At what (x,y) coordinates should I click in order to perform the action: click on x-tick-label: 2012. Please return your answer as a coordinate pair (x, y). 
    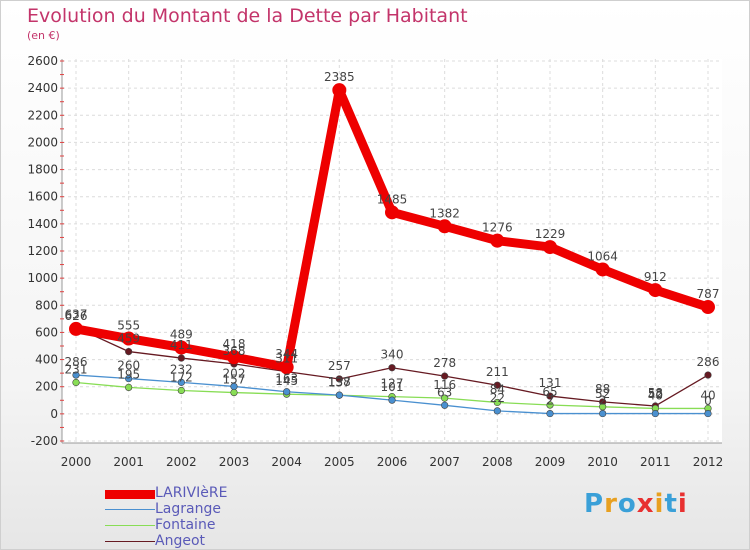
    Looking at the image, I should click on (708, 462).